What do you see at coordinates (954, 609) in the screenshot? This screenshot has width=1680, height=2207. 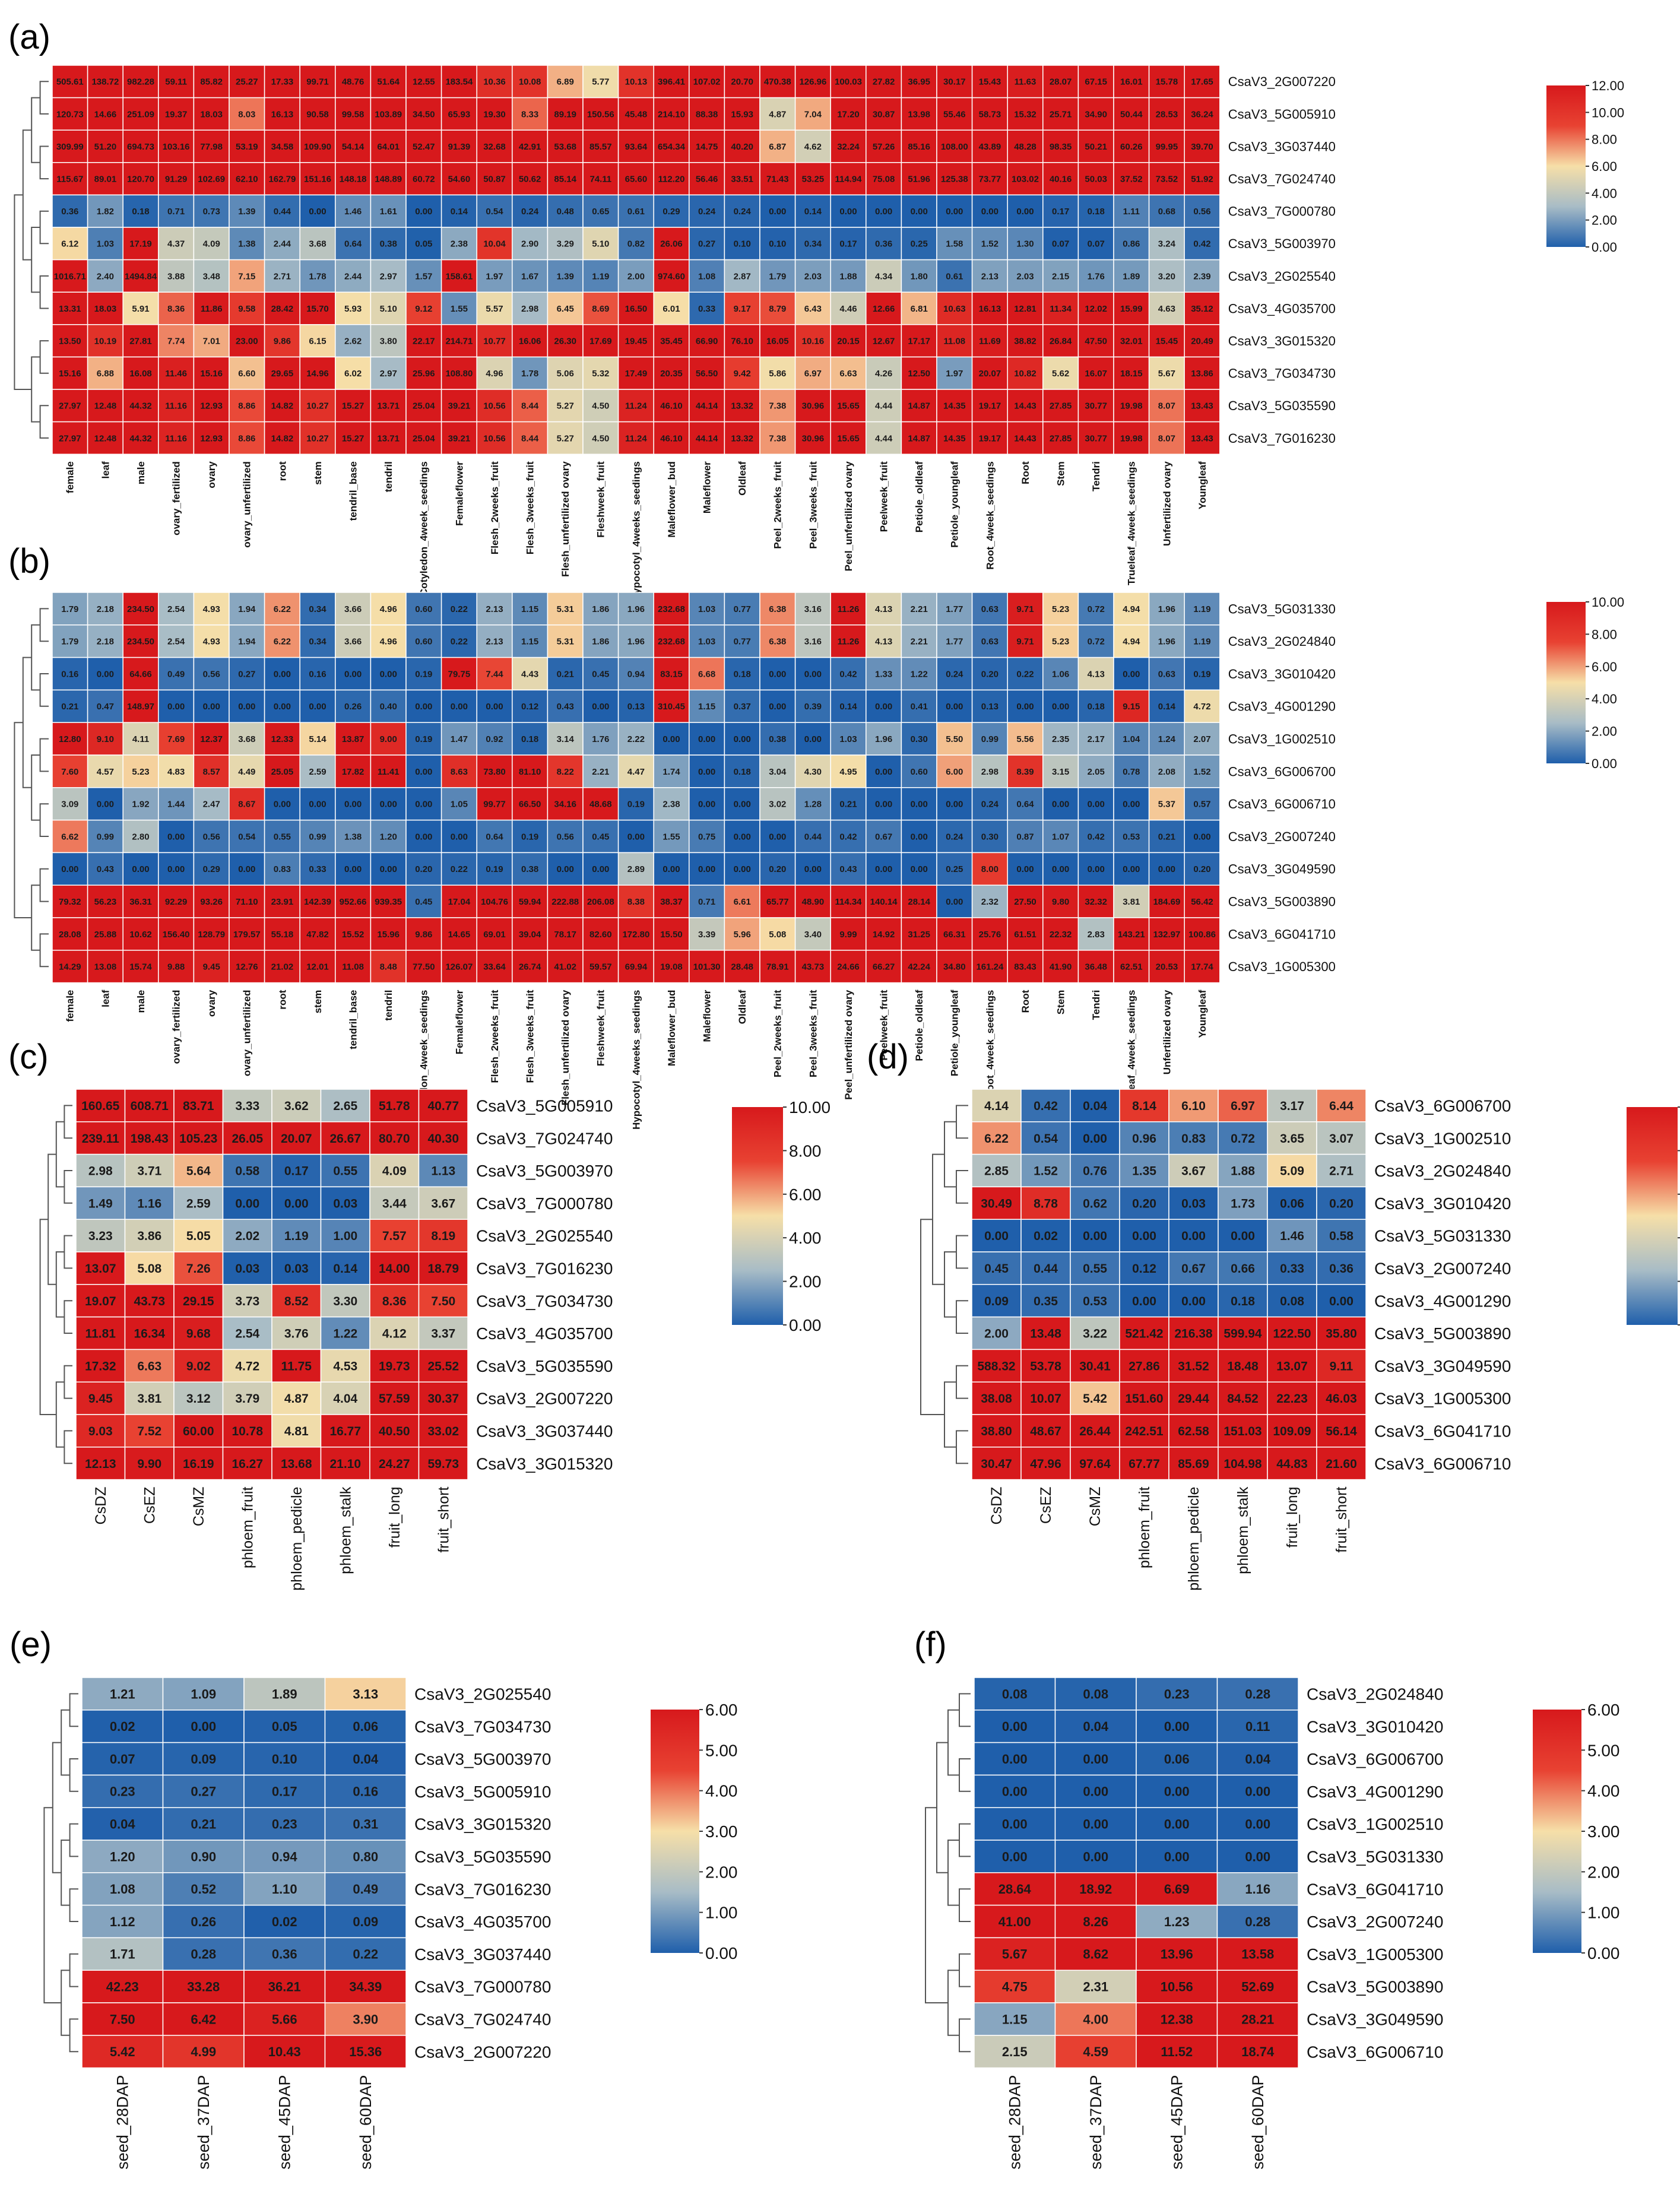 I see `cell-value: 1.77` at bounding box center [954, 609].